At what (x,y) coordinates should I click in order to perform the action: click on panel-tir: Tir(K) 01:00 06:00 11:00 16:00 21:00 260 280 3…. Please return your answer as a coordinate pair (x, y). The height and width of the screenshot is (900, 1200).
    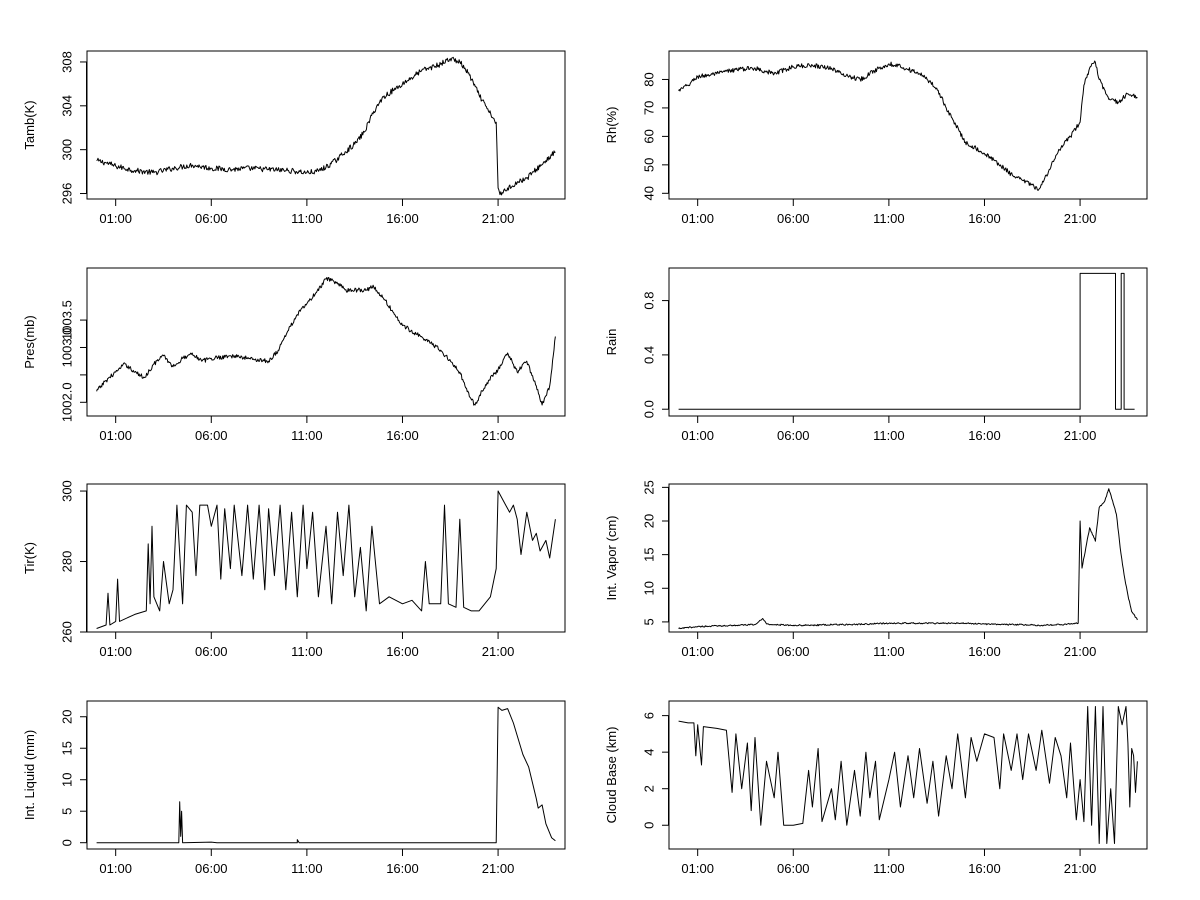
    Looking at the image, I should click on (294, 569).